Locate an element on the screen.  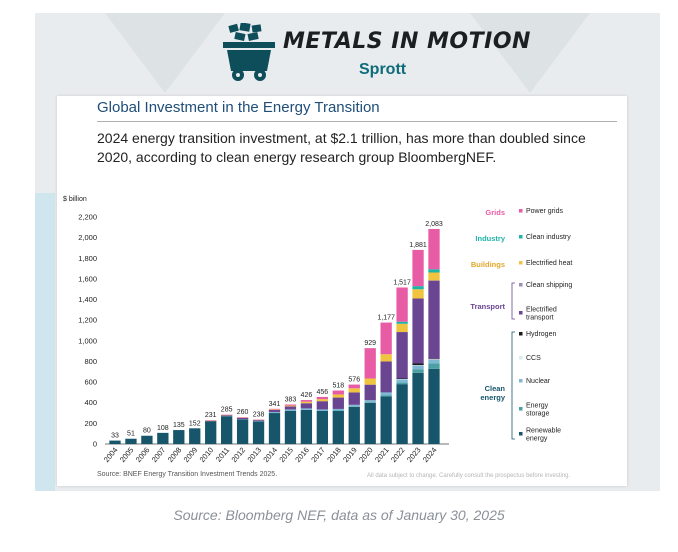
y-axis-label: $ billion is located at coordinates (75, 199).